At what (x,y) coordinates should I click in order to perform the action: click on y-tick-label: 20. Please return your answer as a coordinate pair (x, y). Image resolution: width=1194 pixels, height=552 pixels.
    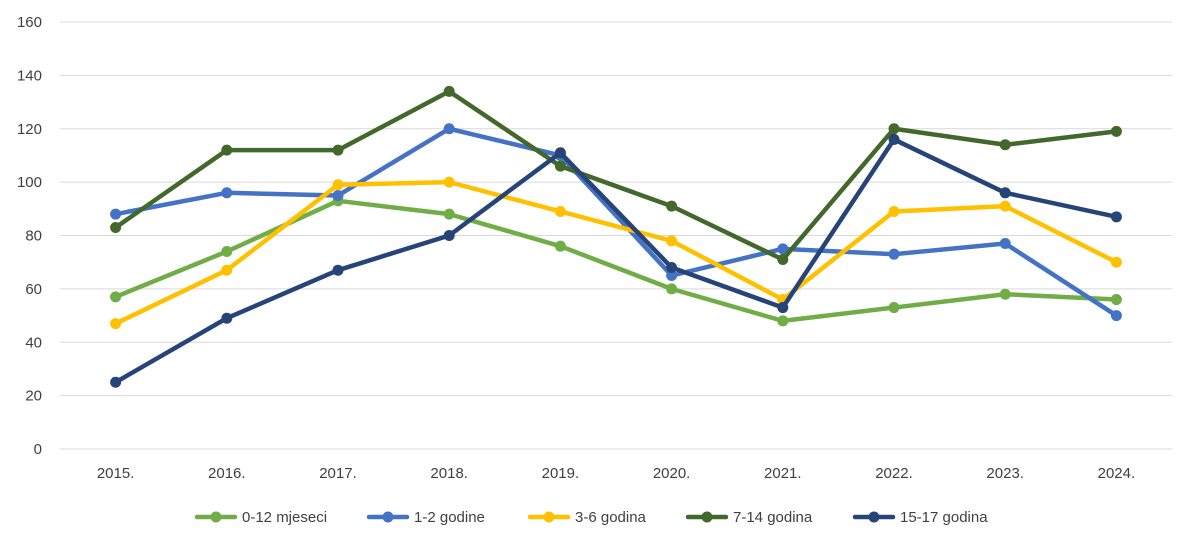
    Looking at the image, I should click on (33, 396).